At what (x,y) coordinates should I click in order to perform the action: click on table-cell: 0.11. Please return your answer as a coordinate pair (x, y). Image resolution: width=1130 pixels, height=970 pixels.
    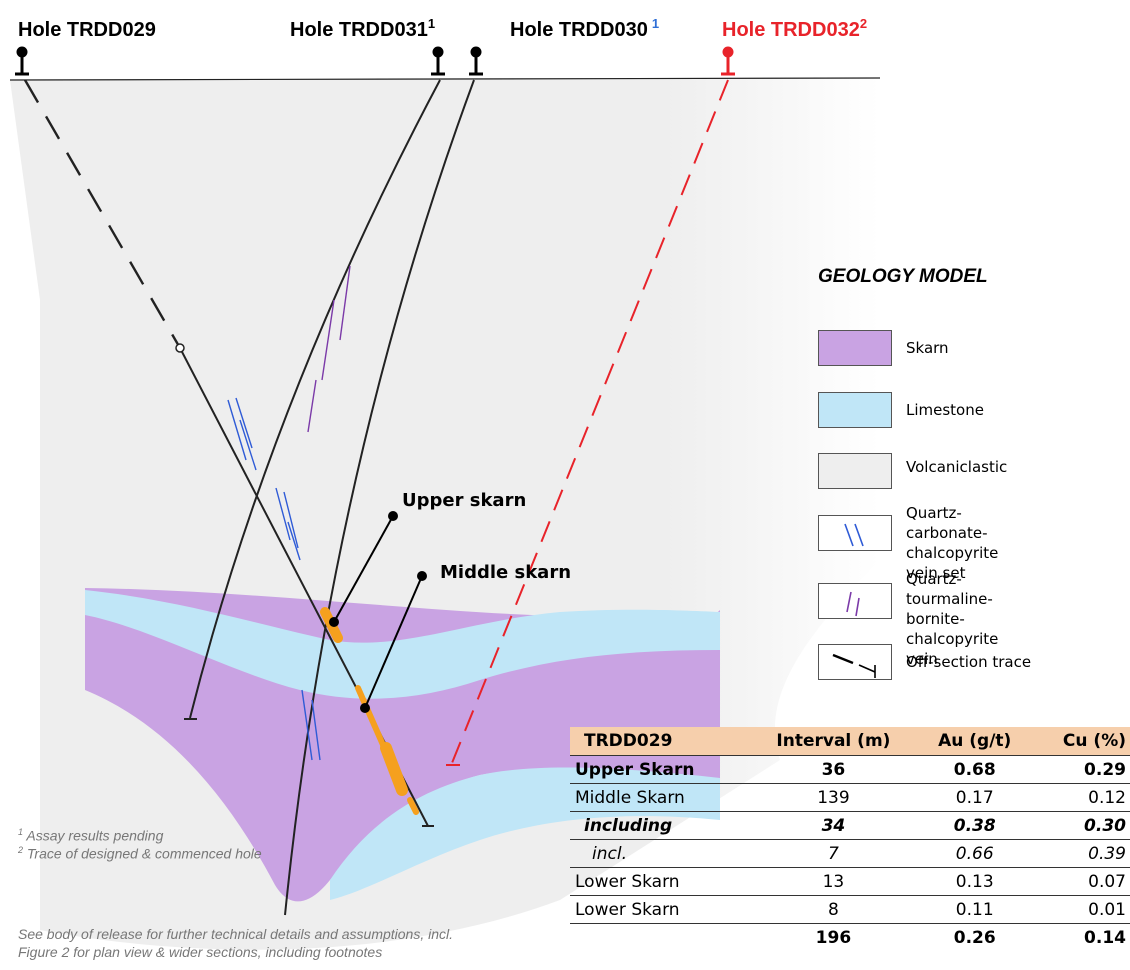
    Looking at the image, I should click on (975, 909).